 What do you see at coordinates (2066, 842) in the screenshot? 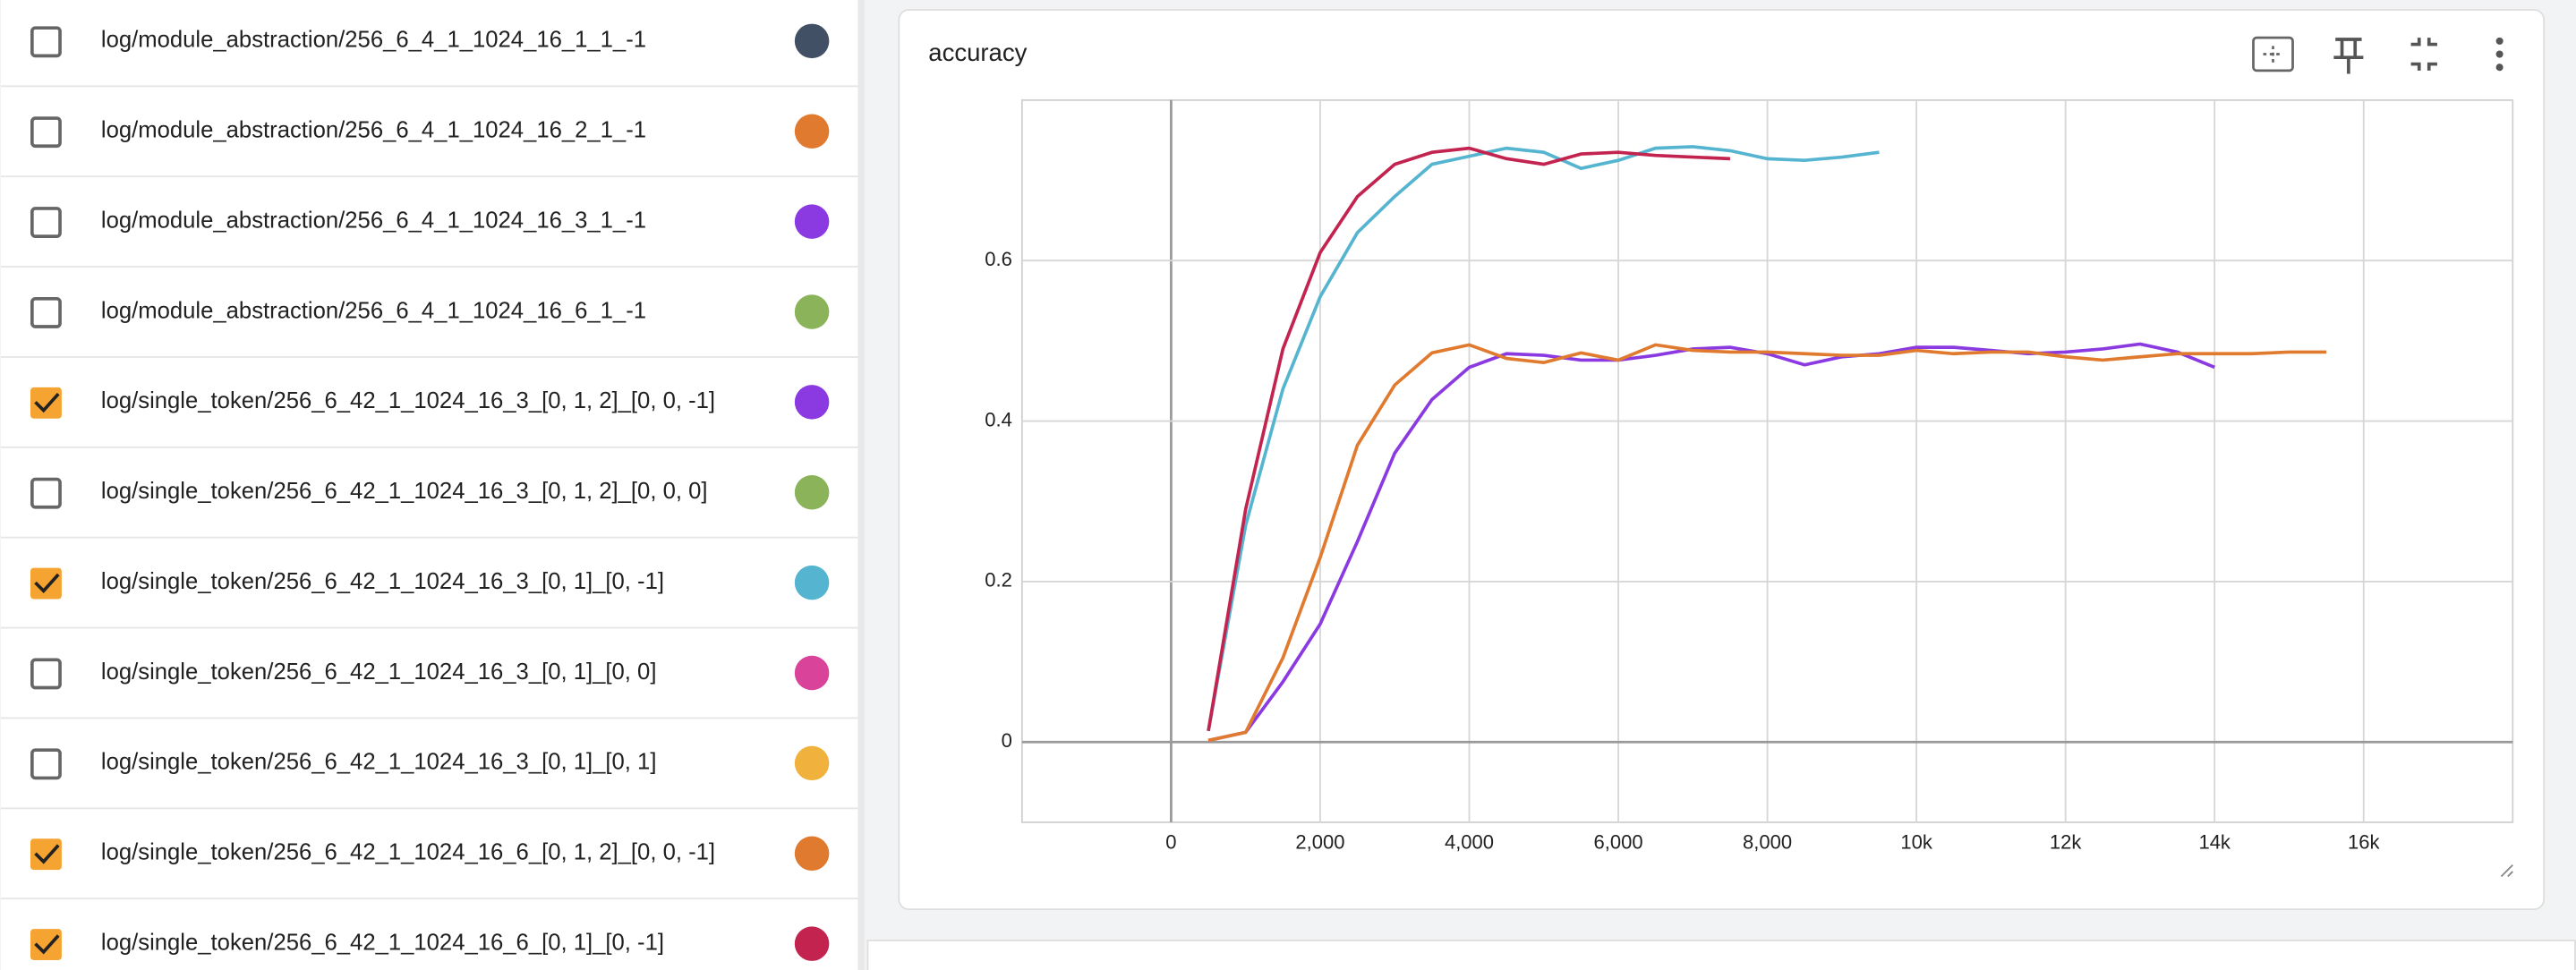
I see `x-tick-label: 12k` at bounding box center [2066, 842].